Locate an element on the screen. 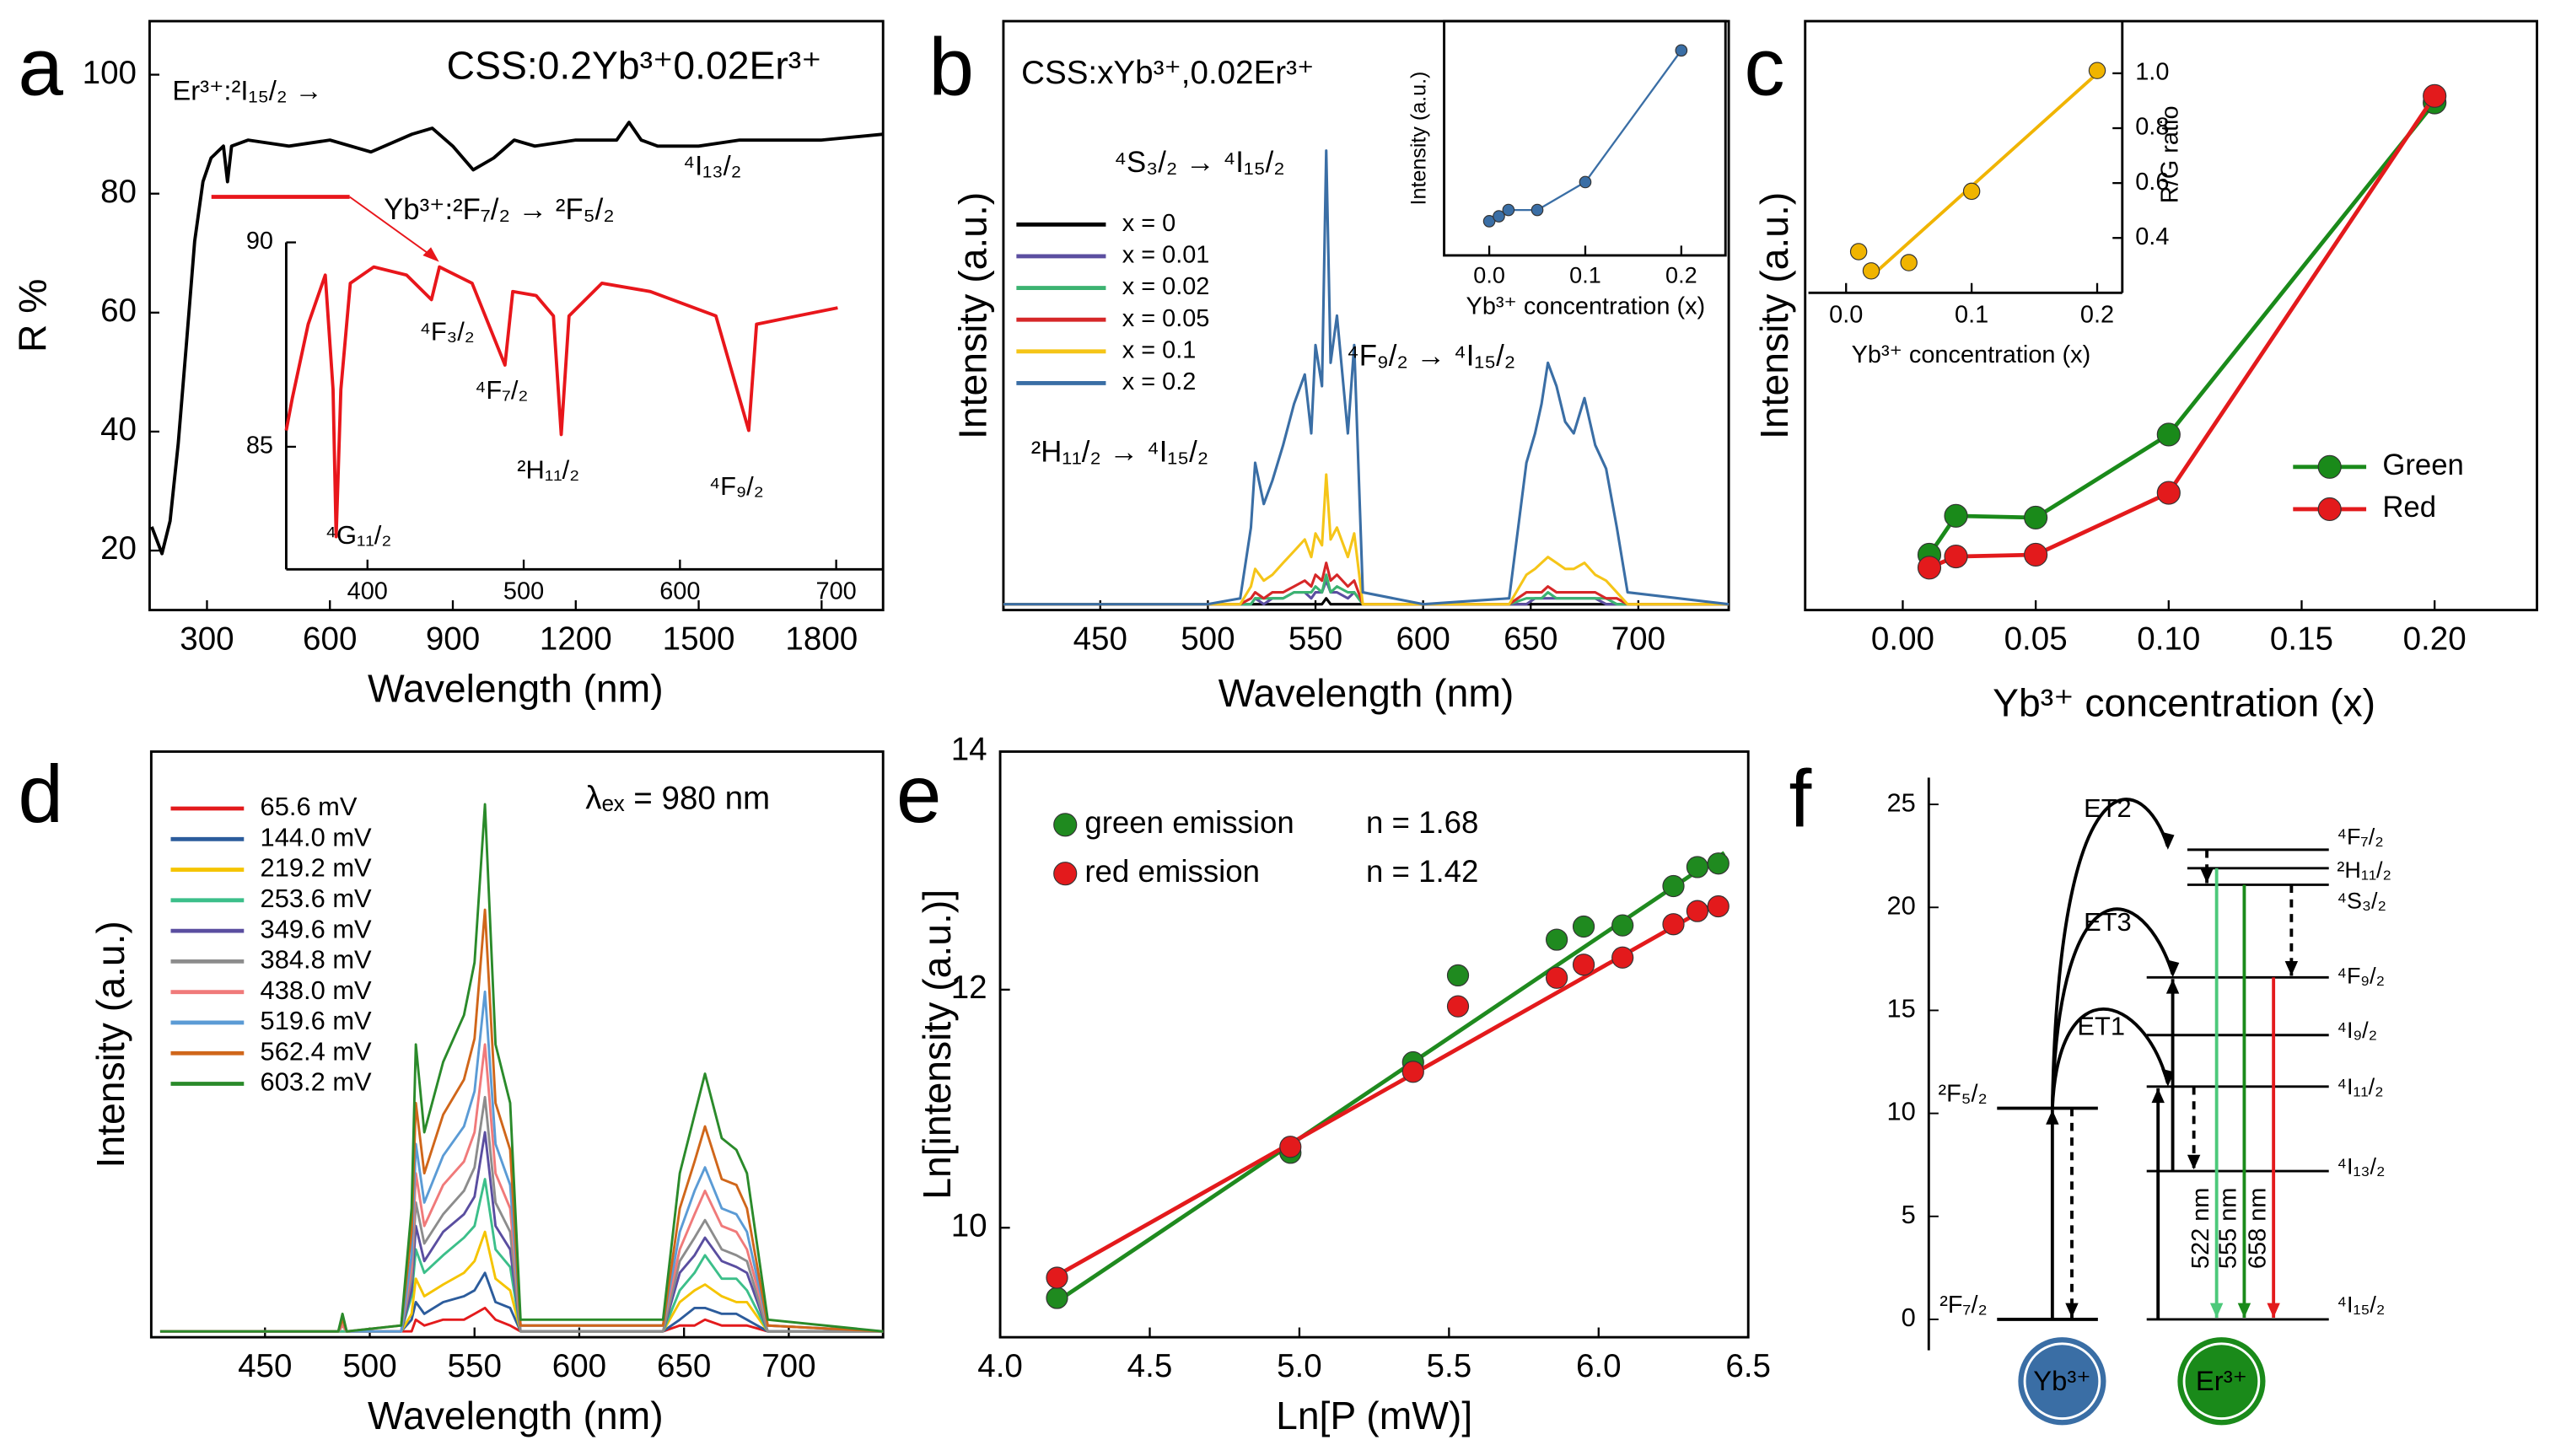 The image size is (2550, 1456). legend-label: Green is located at coordinates (2422, 465).